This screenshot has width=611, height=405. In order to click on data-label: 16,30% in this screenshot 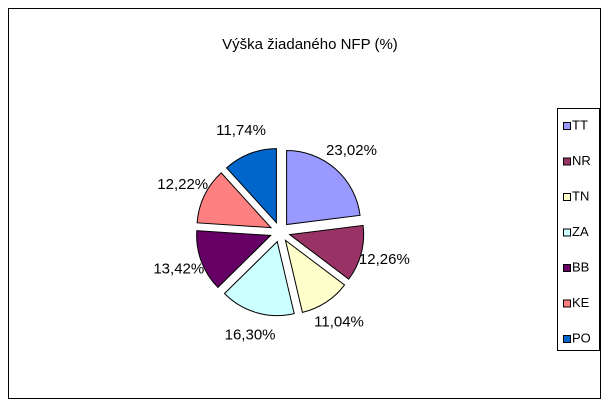, I will do `click(250, 335)`.